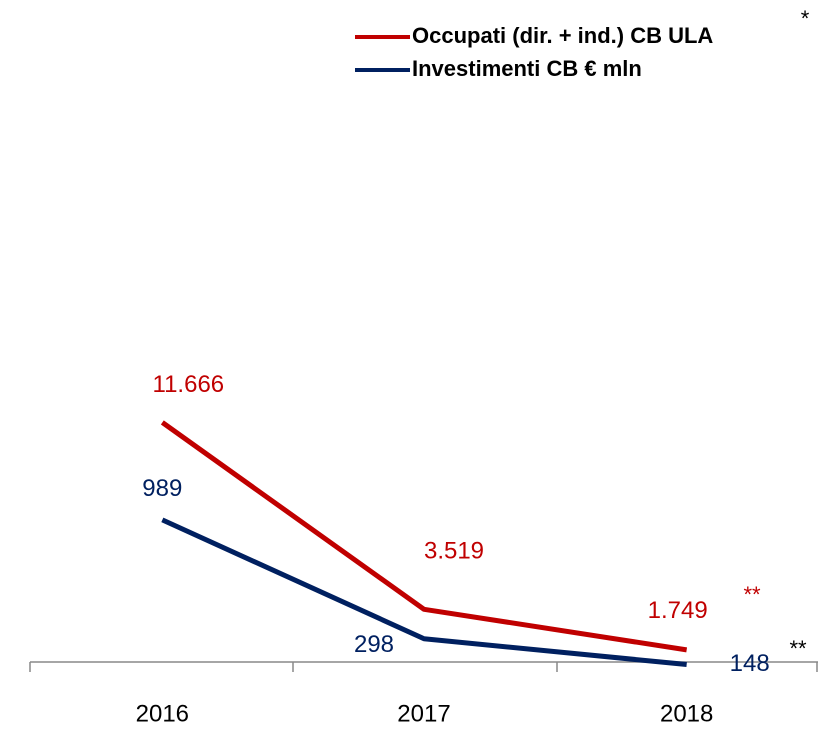  I want to click on legend-label: Occupati (dir. + ind.) CB ULA, so click(562, 35).